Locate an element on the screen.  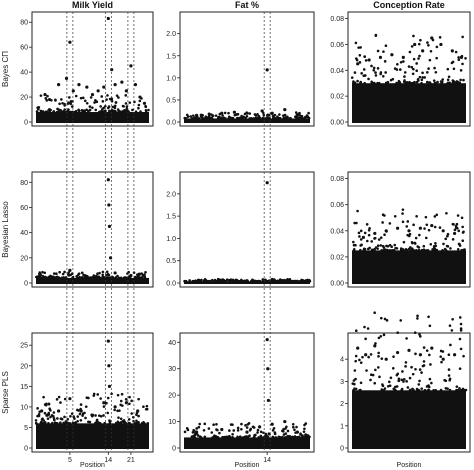
y-tick-label: 1.5 is located at coordinates (171, 217).